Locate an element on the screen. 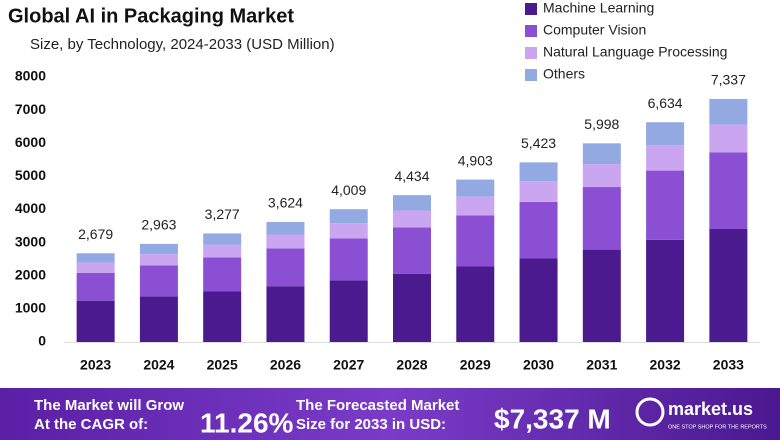  footer-cagr-value: 11.26% is located at coordinates (247, 422).